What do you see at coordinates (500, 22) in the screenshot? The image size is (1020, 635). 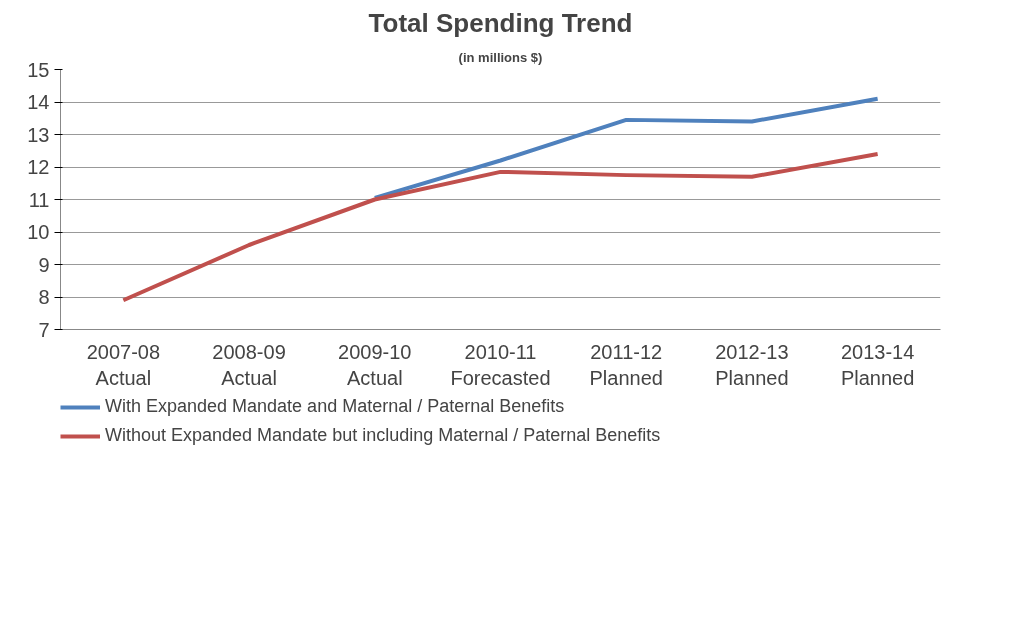 I see `chart-title: Total Spending Trend` at bounding box center [500, 22].